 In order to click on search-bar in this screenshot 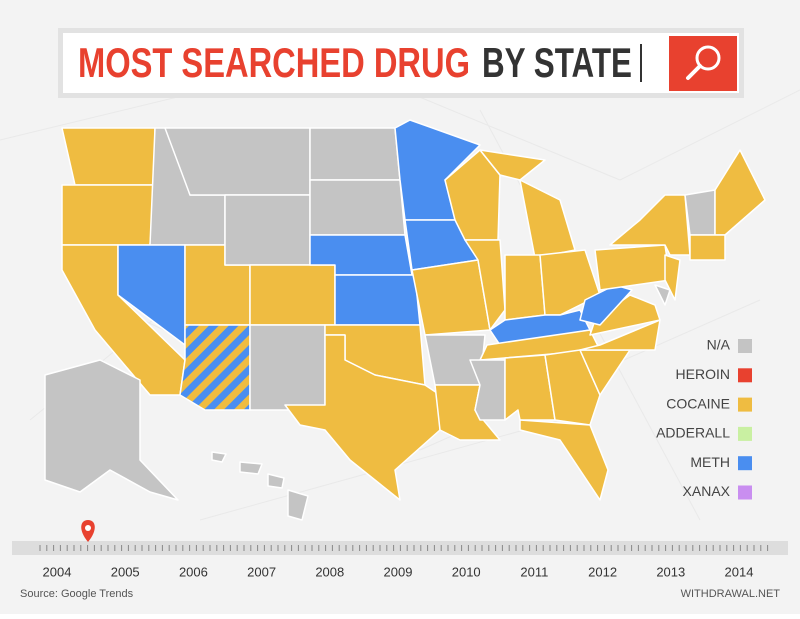, I will do `click(401, 63)`.